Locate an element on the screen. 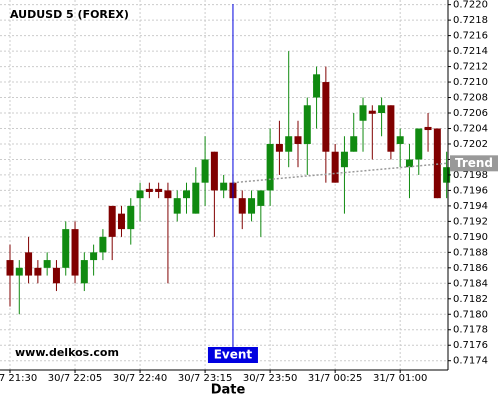  y-tick-label: 0.7196 is located at coordinates (470, 190).